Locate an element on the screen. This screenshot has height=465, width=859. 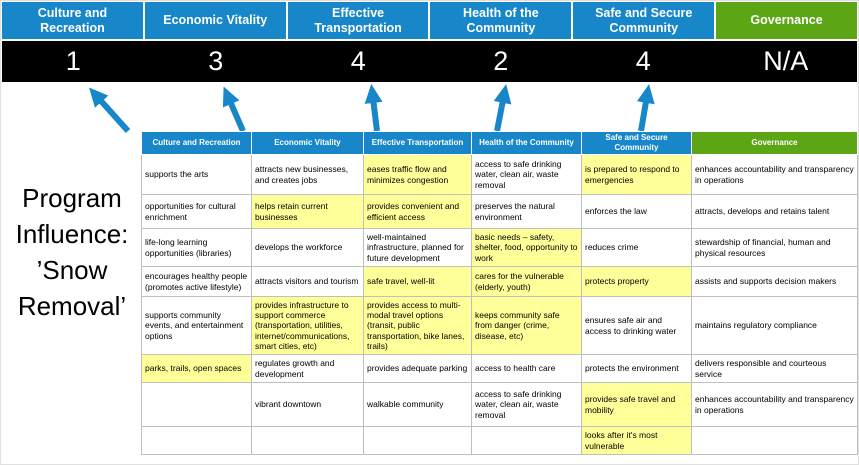
matrix-cell-r6-c2: regulates growth and development is located at coordinates (307, 368).